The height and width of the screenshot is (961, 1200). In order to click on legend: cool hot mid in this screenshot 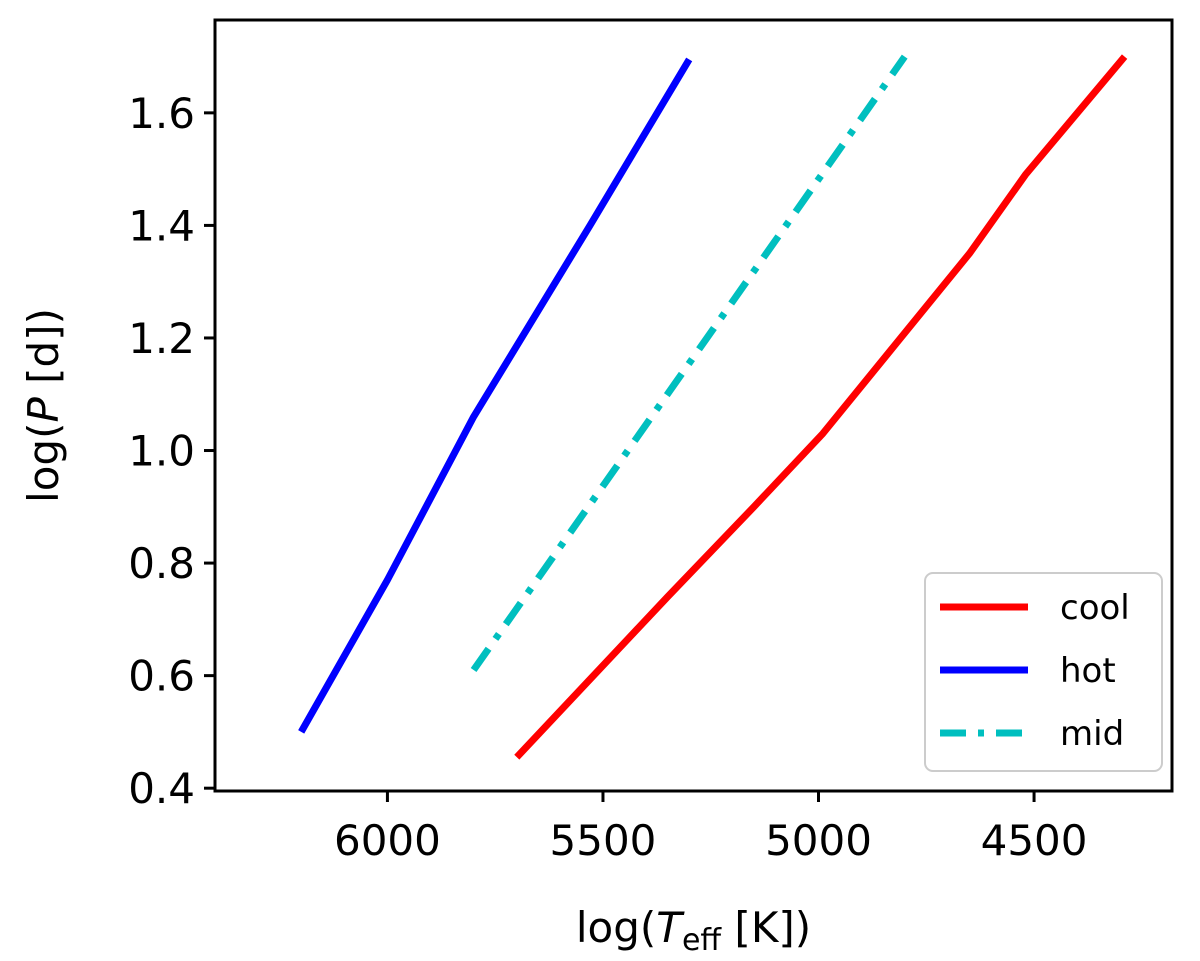, I will do `click(1043, 672)`.